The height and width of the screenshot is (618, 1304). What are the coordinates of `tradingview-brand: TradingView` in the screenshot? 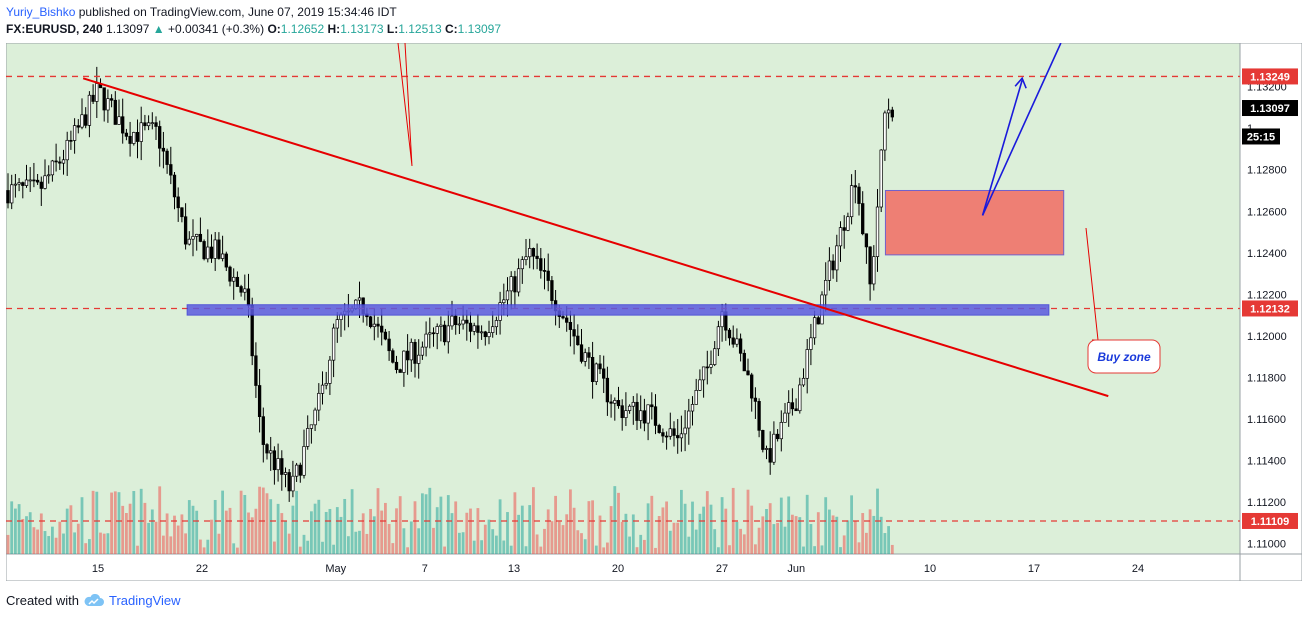 It's located at (144, 600).